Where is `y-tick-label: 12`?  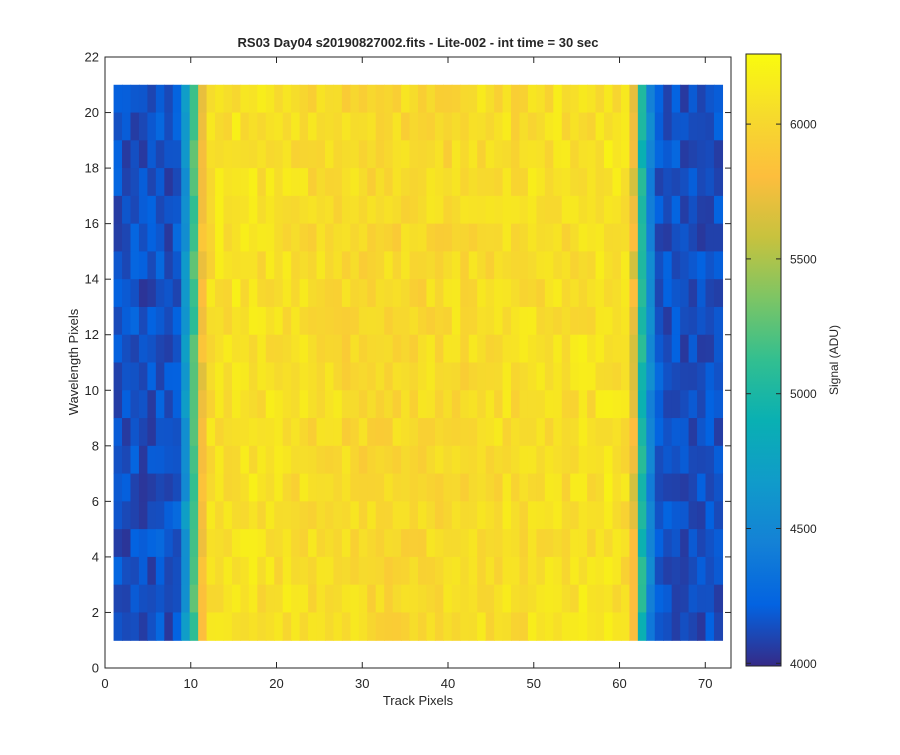
y-tick-label: 12 is located at coordinates (92, 334).